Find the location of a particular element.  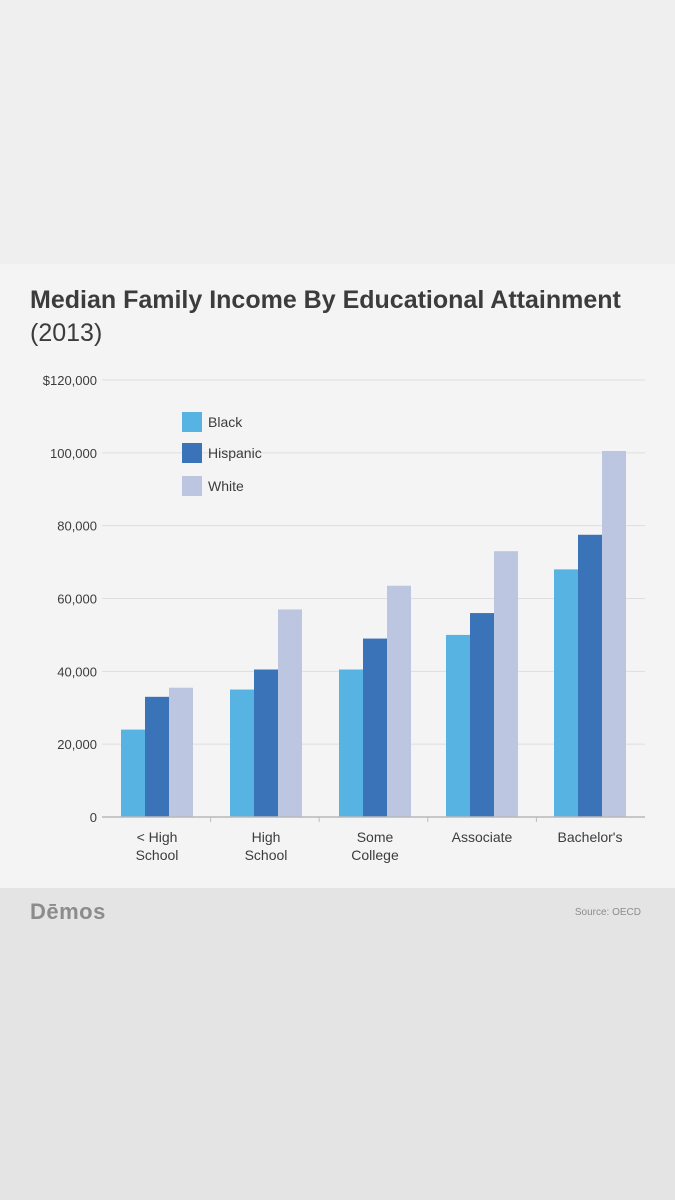

x-tick-label: < High is located at coordinates (157, 837).